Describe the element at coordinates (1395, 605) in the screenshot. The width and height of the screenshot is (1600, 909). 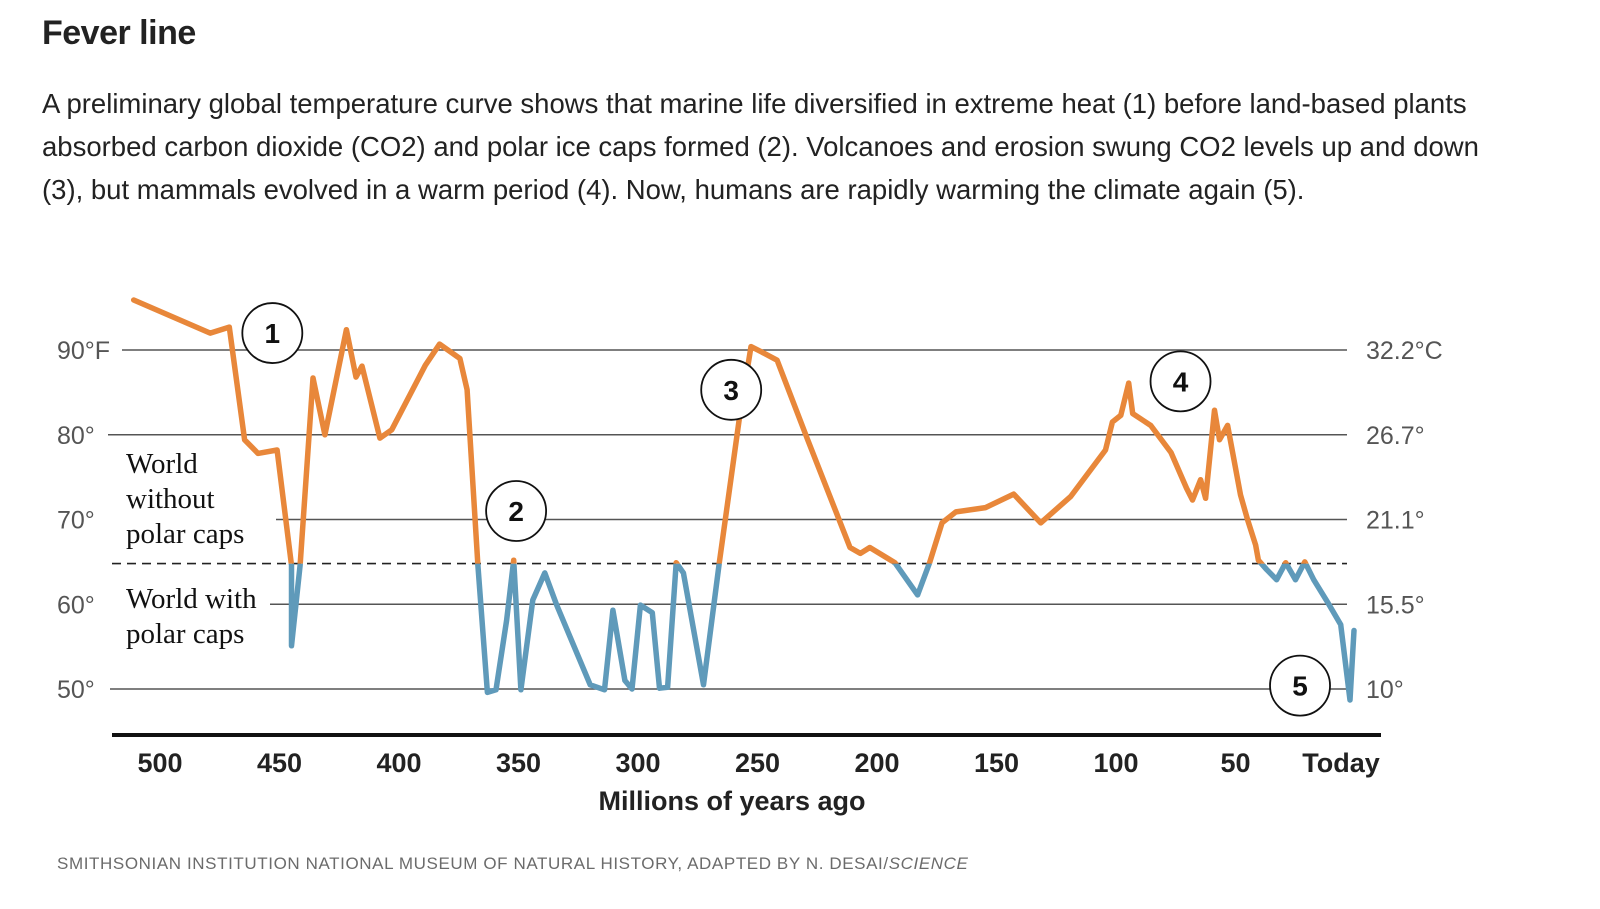
I see `y-tick-label-c-60: 15.5°` at that location.